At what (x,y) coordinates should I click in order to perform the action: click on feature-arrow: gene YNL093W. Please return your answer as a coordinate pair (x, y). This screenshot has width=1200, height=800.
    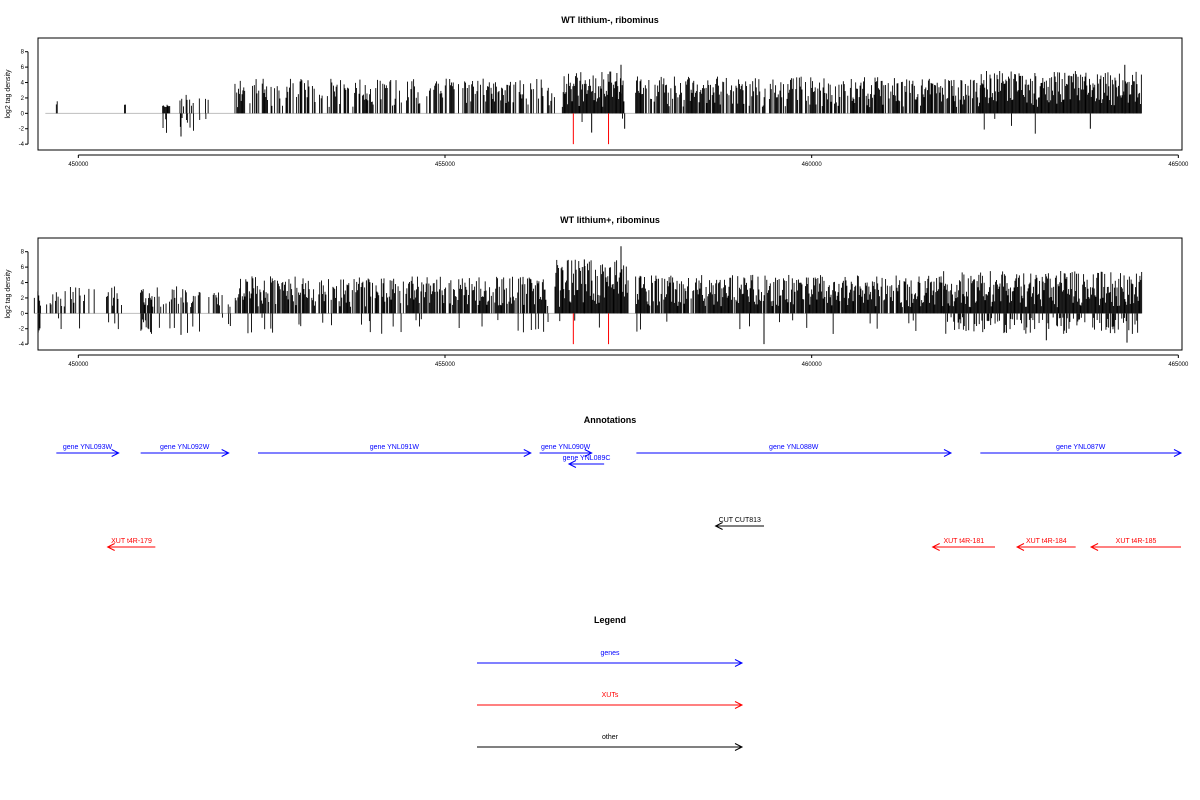
    Looking at the image, I should click on (88, 450).